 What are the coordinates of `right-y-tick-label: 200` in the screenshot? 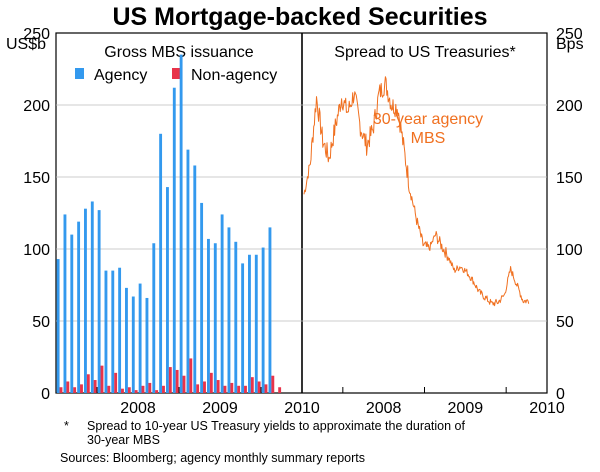 It's located at (569, 106).